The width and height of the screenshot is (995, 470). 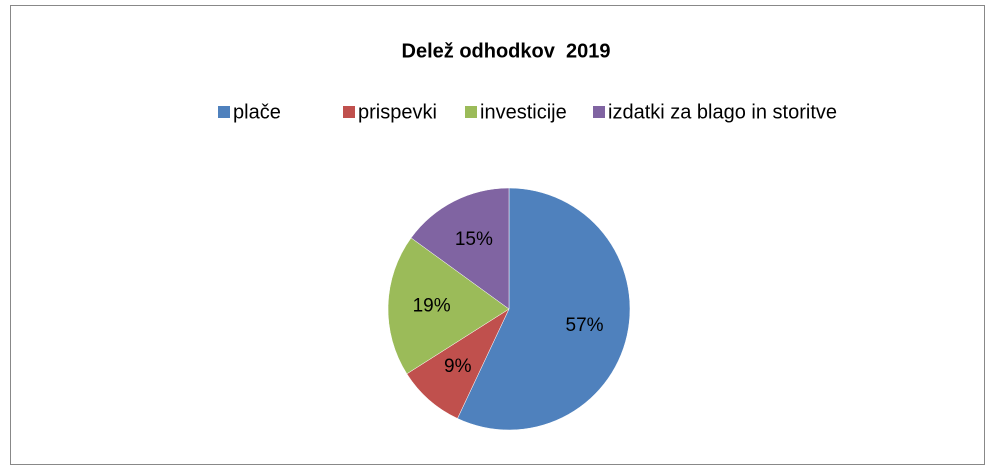 What do you see at coordinates (722, 112) in the screenshot?
I see `legend-label: izdatki za blago in storitve` at bounding box center [722, 112].